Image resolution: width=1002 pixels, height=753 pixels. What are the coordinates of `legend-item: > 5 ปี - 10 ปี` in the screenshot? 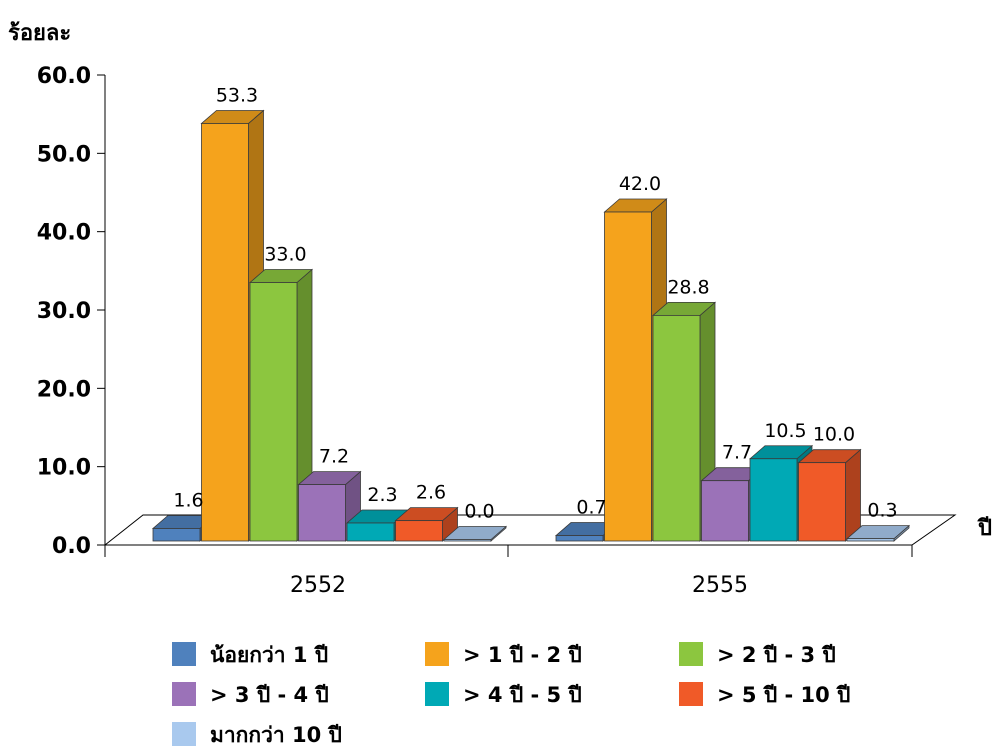 It's located at (764, 694).